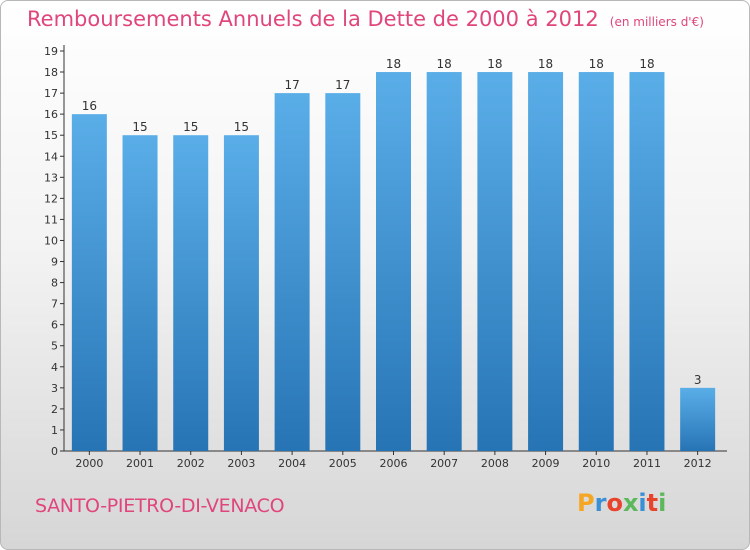 This screenshot has height=550, width=750. I want to click on x-tick-label: 2005, so click(343, 463).